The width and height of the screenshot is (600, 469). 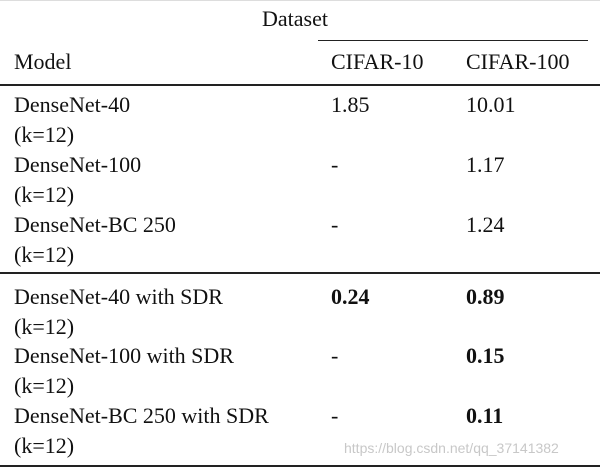 What do you see at coordinates (141, 415) in the screenshot?
I see `row-model-name: DenseNet-BC 250 with SDR` at bounding box center [141, 415].